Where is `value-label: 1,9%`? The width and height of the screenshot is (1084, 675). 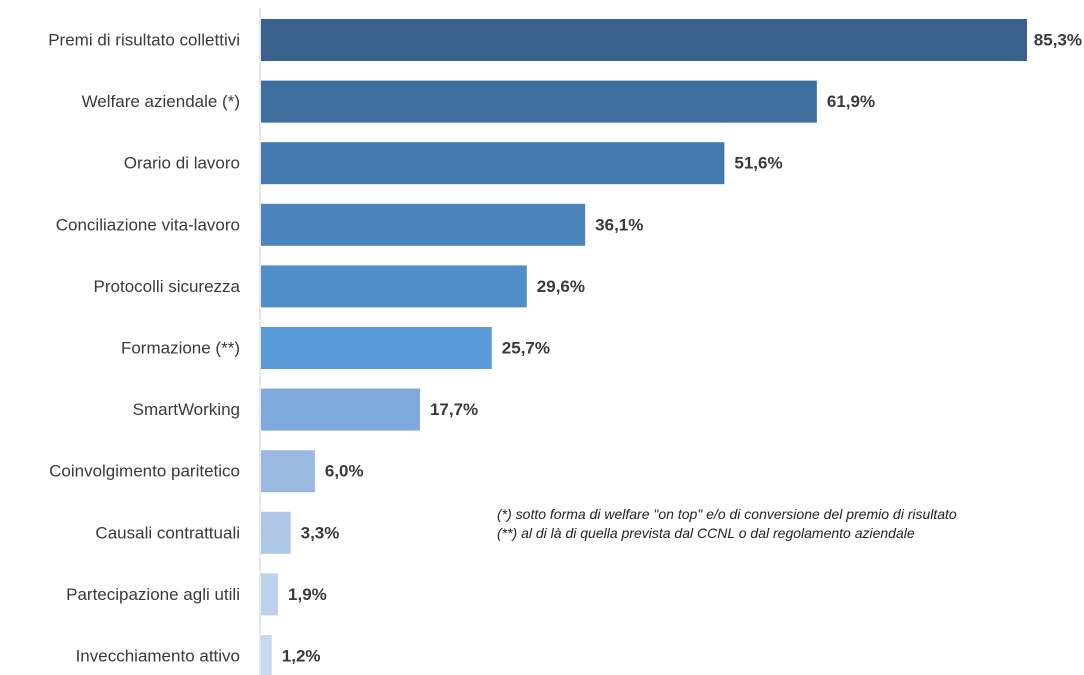
value-label: 1,9% is located at coordinates (307, 594).